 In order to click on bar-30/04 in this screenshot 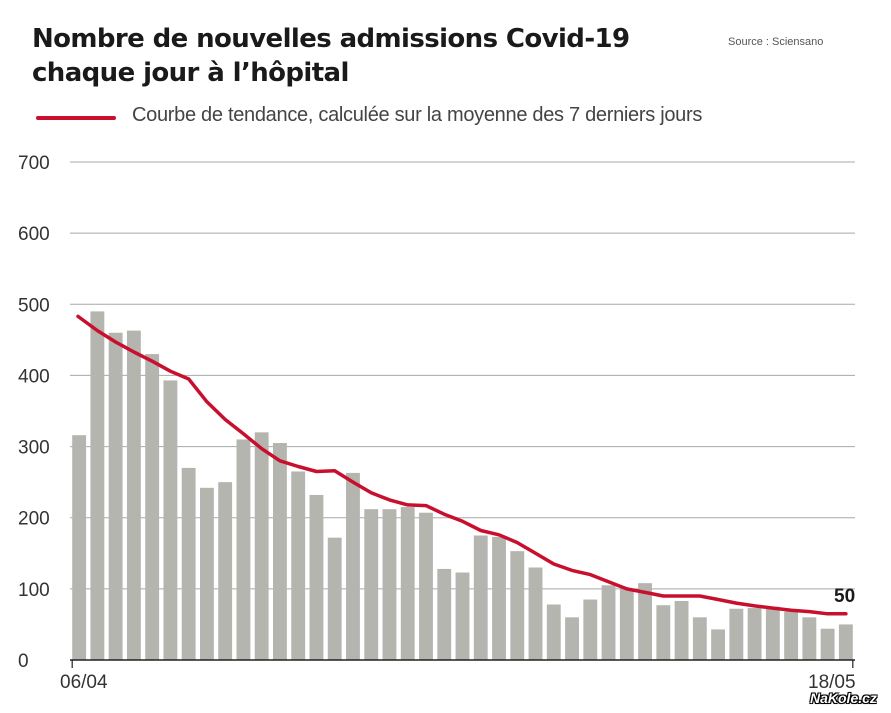, I will do `click(517, 605)`.